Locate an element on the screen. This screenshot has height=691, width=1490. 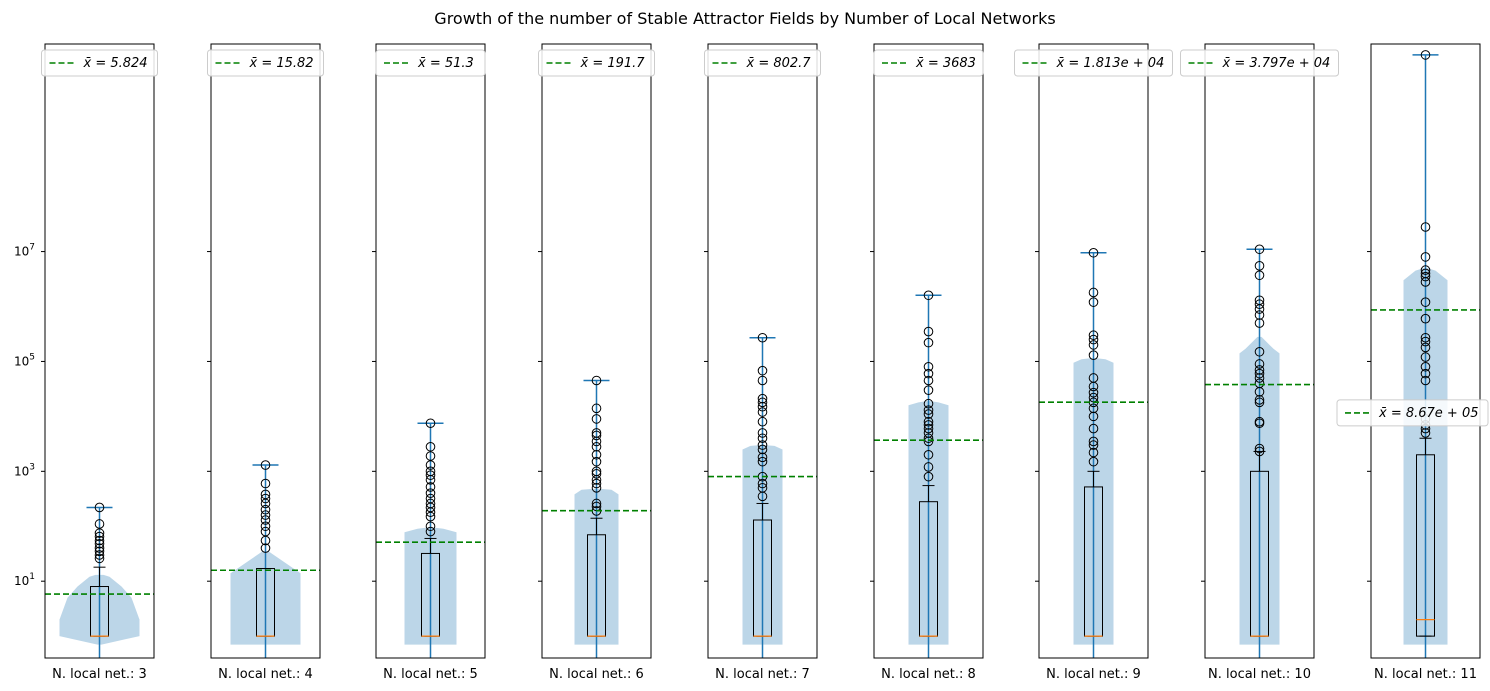
subplot-6: N. local net.: 8 x̄ = 3683 is located at coordinates (927, 362).